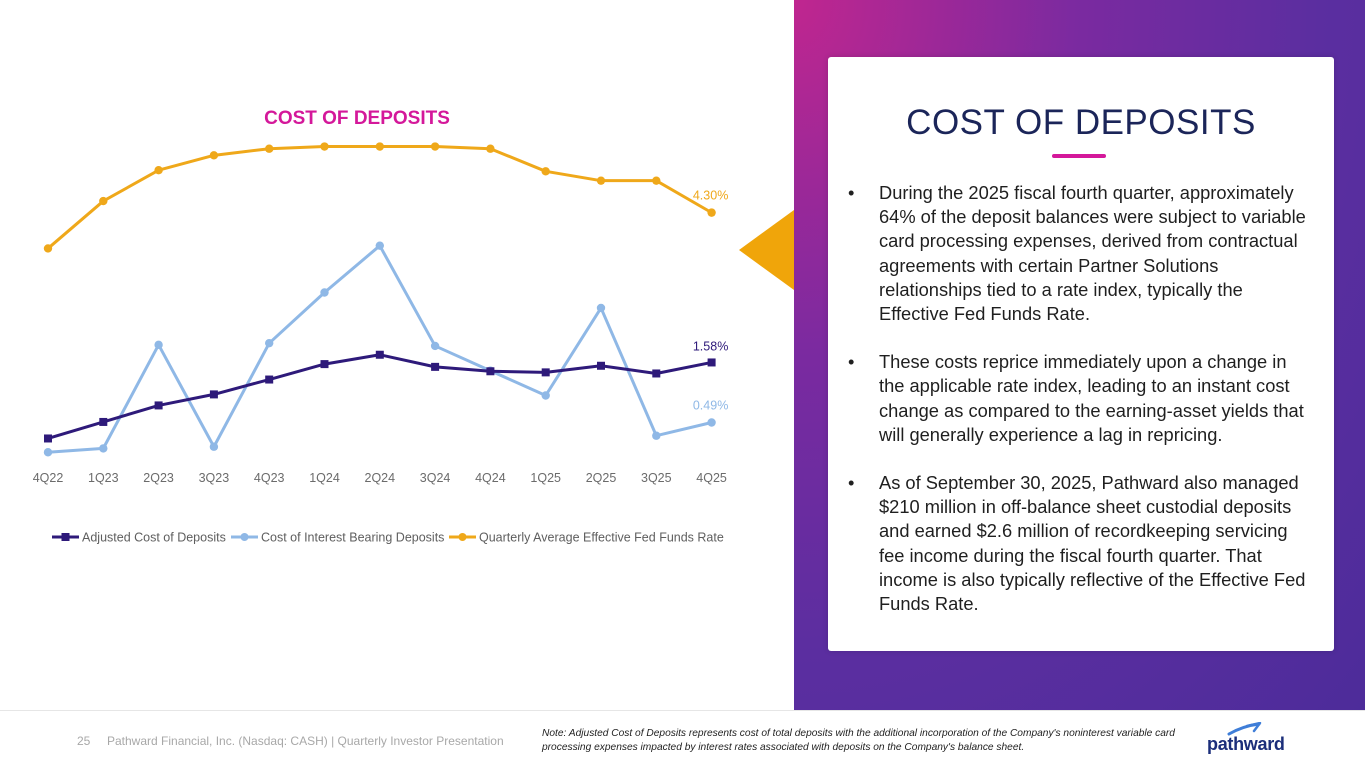  I want to click on x-tick-label: 1Q24, so click(324, 478).